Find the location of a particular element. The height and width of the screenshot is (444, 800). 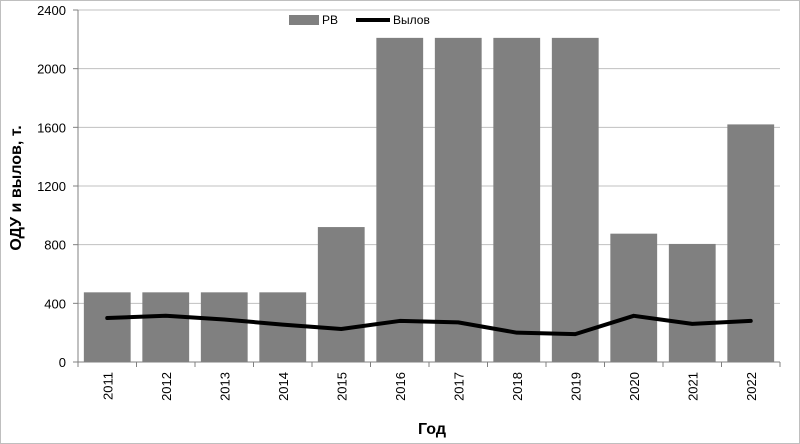

x-tick-label-2013: 2013 is located at coordinates (224, 386).